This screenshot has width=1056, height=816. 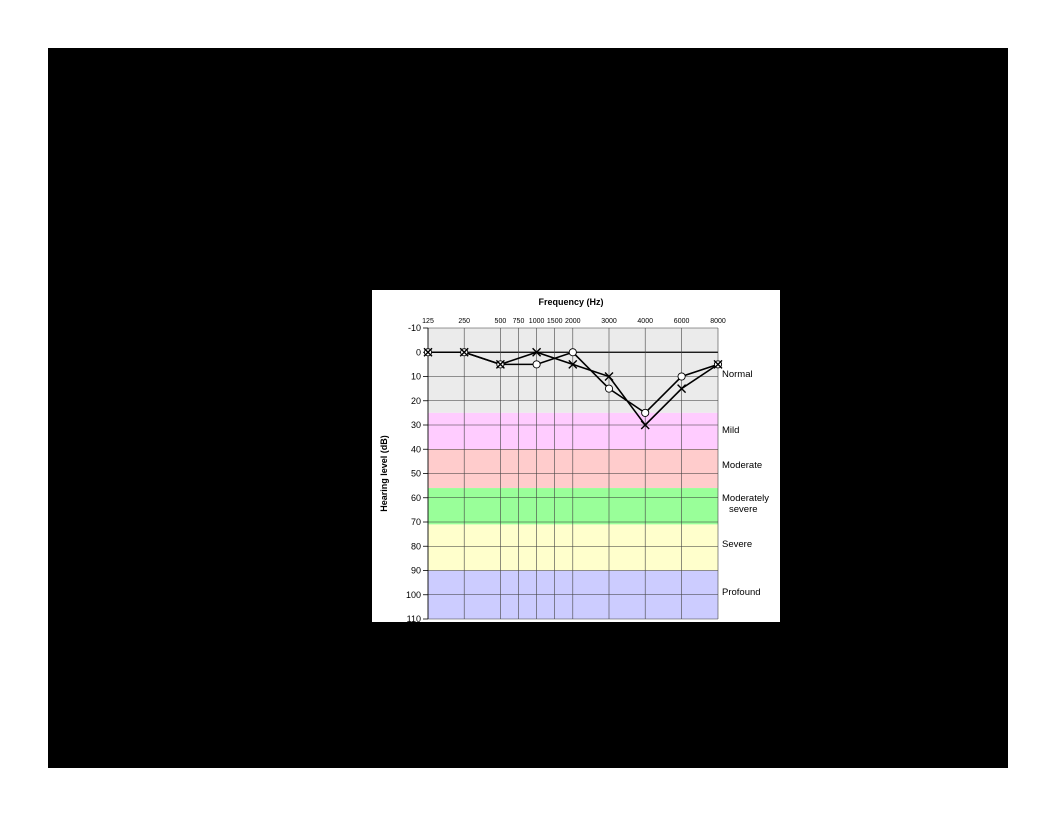 I want to click on y-tick-label-1: 0, so click(x=418, y=352).